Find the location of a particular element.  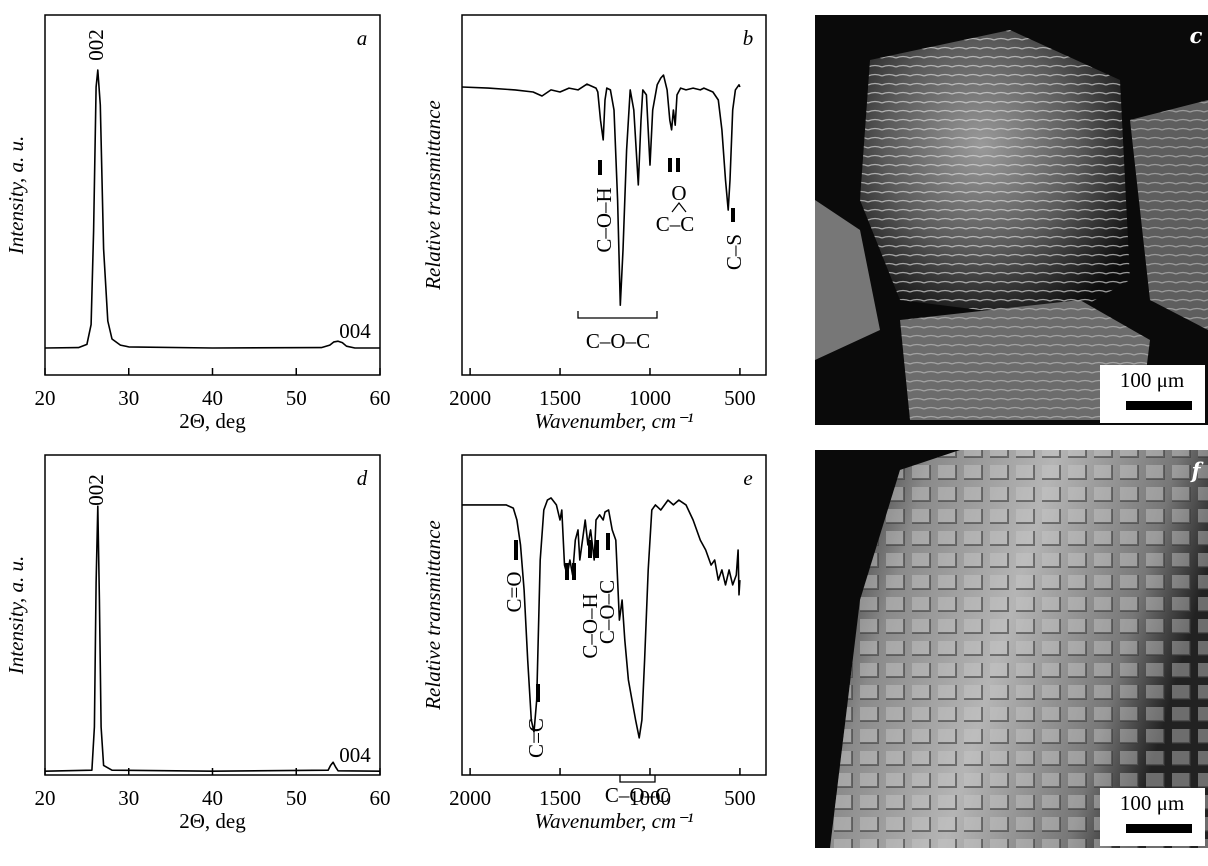

panel-label: a is located at coordinates (362, 38).